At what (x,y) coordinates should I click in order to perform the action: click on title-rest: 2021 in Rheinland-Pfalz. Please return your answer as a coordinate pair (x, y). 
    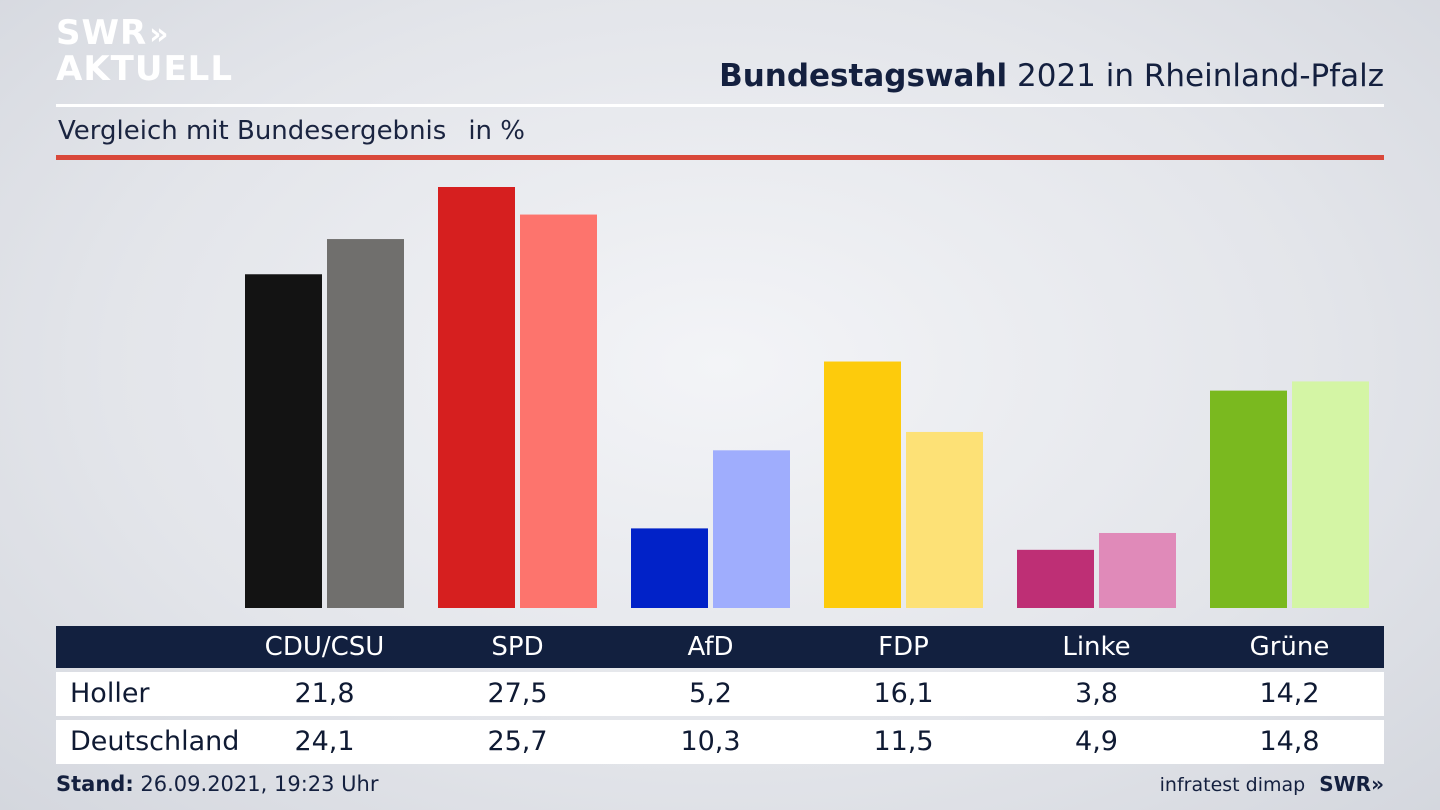
    Looking at the image, I should click on (1195, 76).